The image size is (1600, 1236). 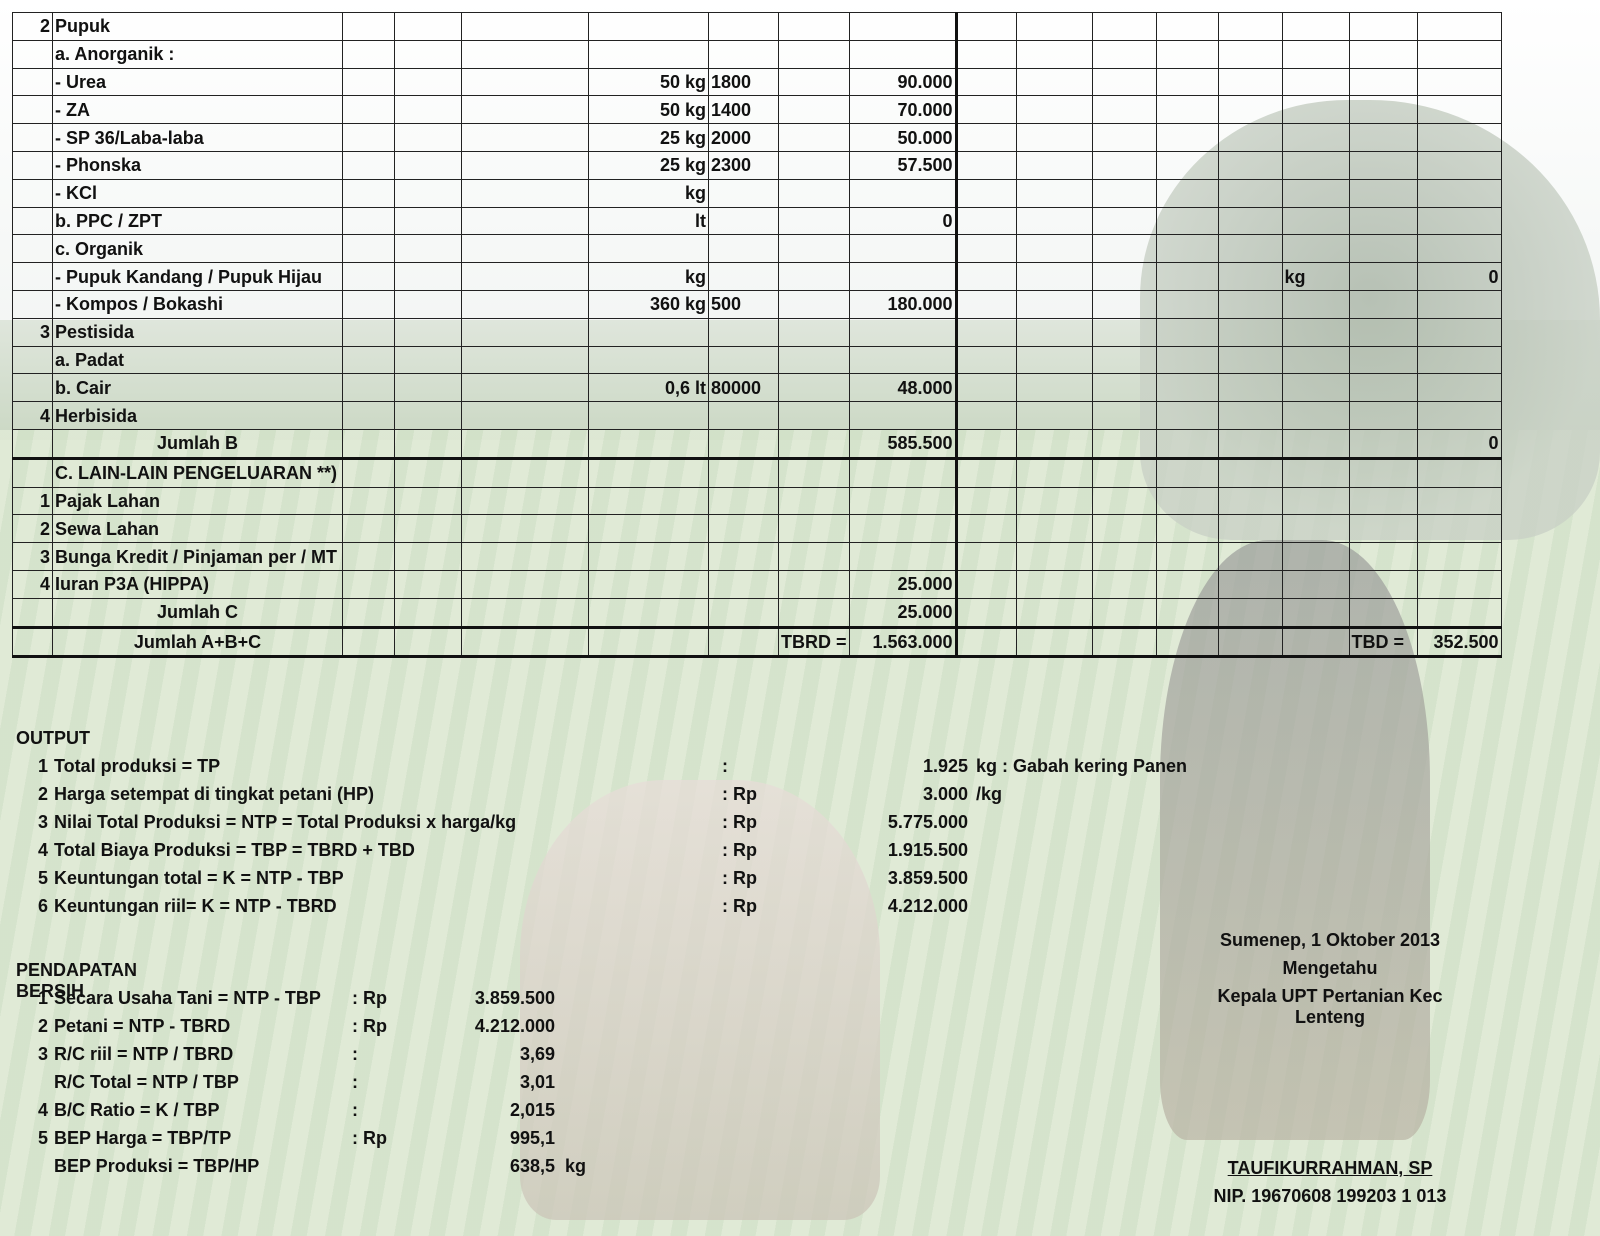 I want to click on row-unit-price: 500, so click(x=743, y=304).